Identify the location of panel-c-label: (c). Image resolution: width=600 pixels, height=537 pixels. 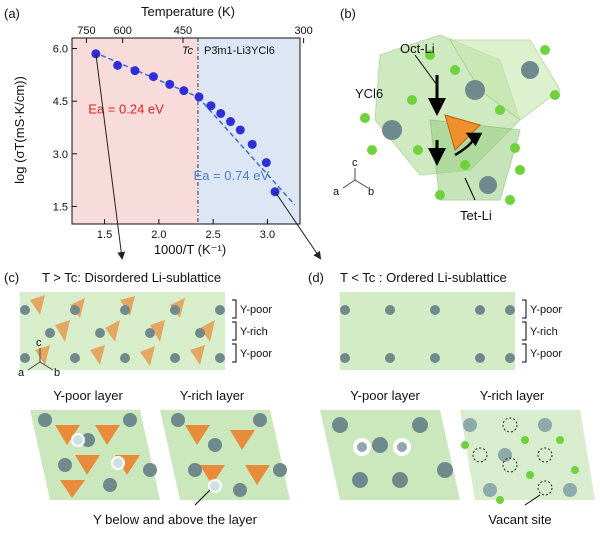
(11, 277).